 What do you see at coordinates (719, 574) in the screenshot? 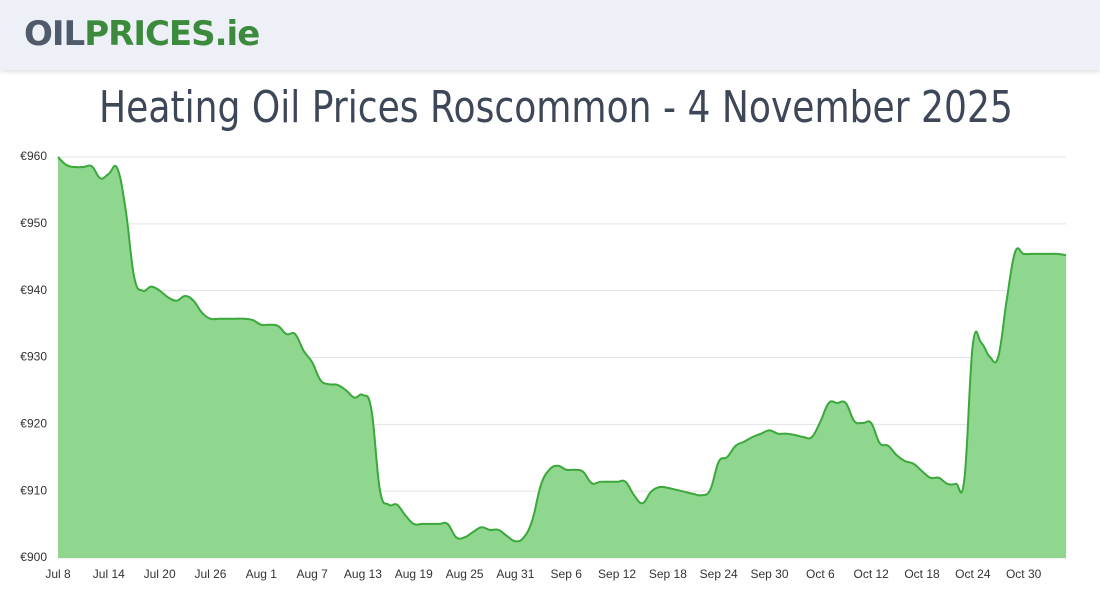
I see `x-tick-label: Sep 24` at bounding box center [719, 574].